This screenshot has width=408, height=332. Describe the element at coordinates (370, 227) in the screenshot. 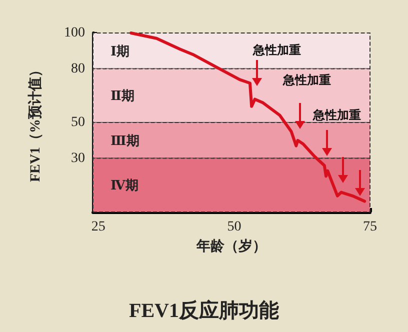

I see `x-tick-label: 75` at that location.